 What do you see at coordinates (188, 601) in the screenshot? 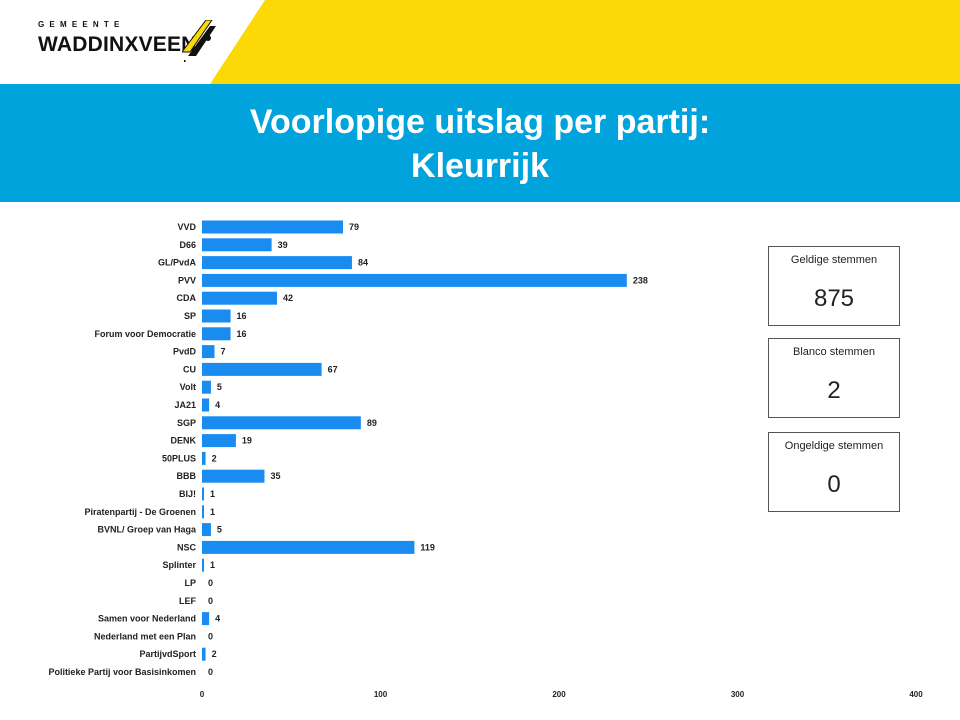
I see `category-label: LEF` at bounding box center [188, 601].